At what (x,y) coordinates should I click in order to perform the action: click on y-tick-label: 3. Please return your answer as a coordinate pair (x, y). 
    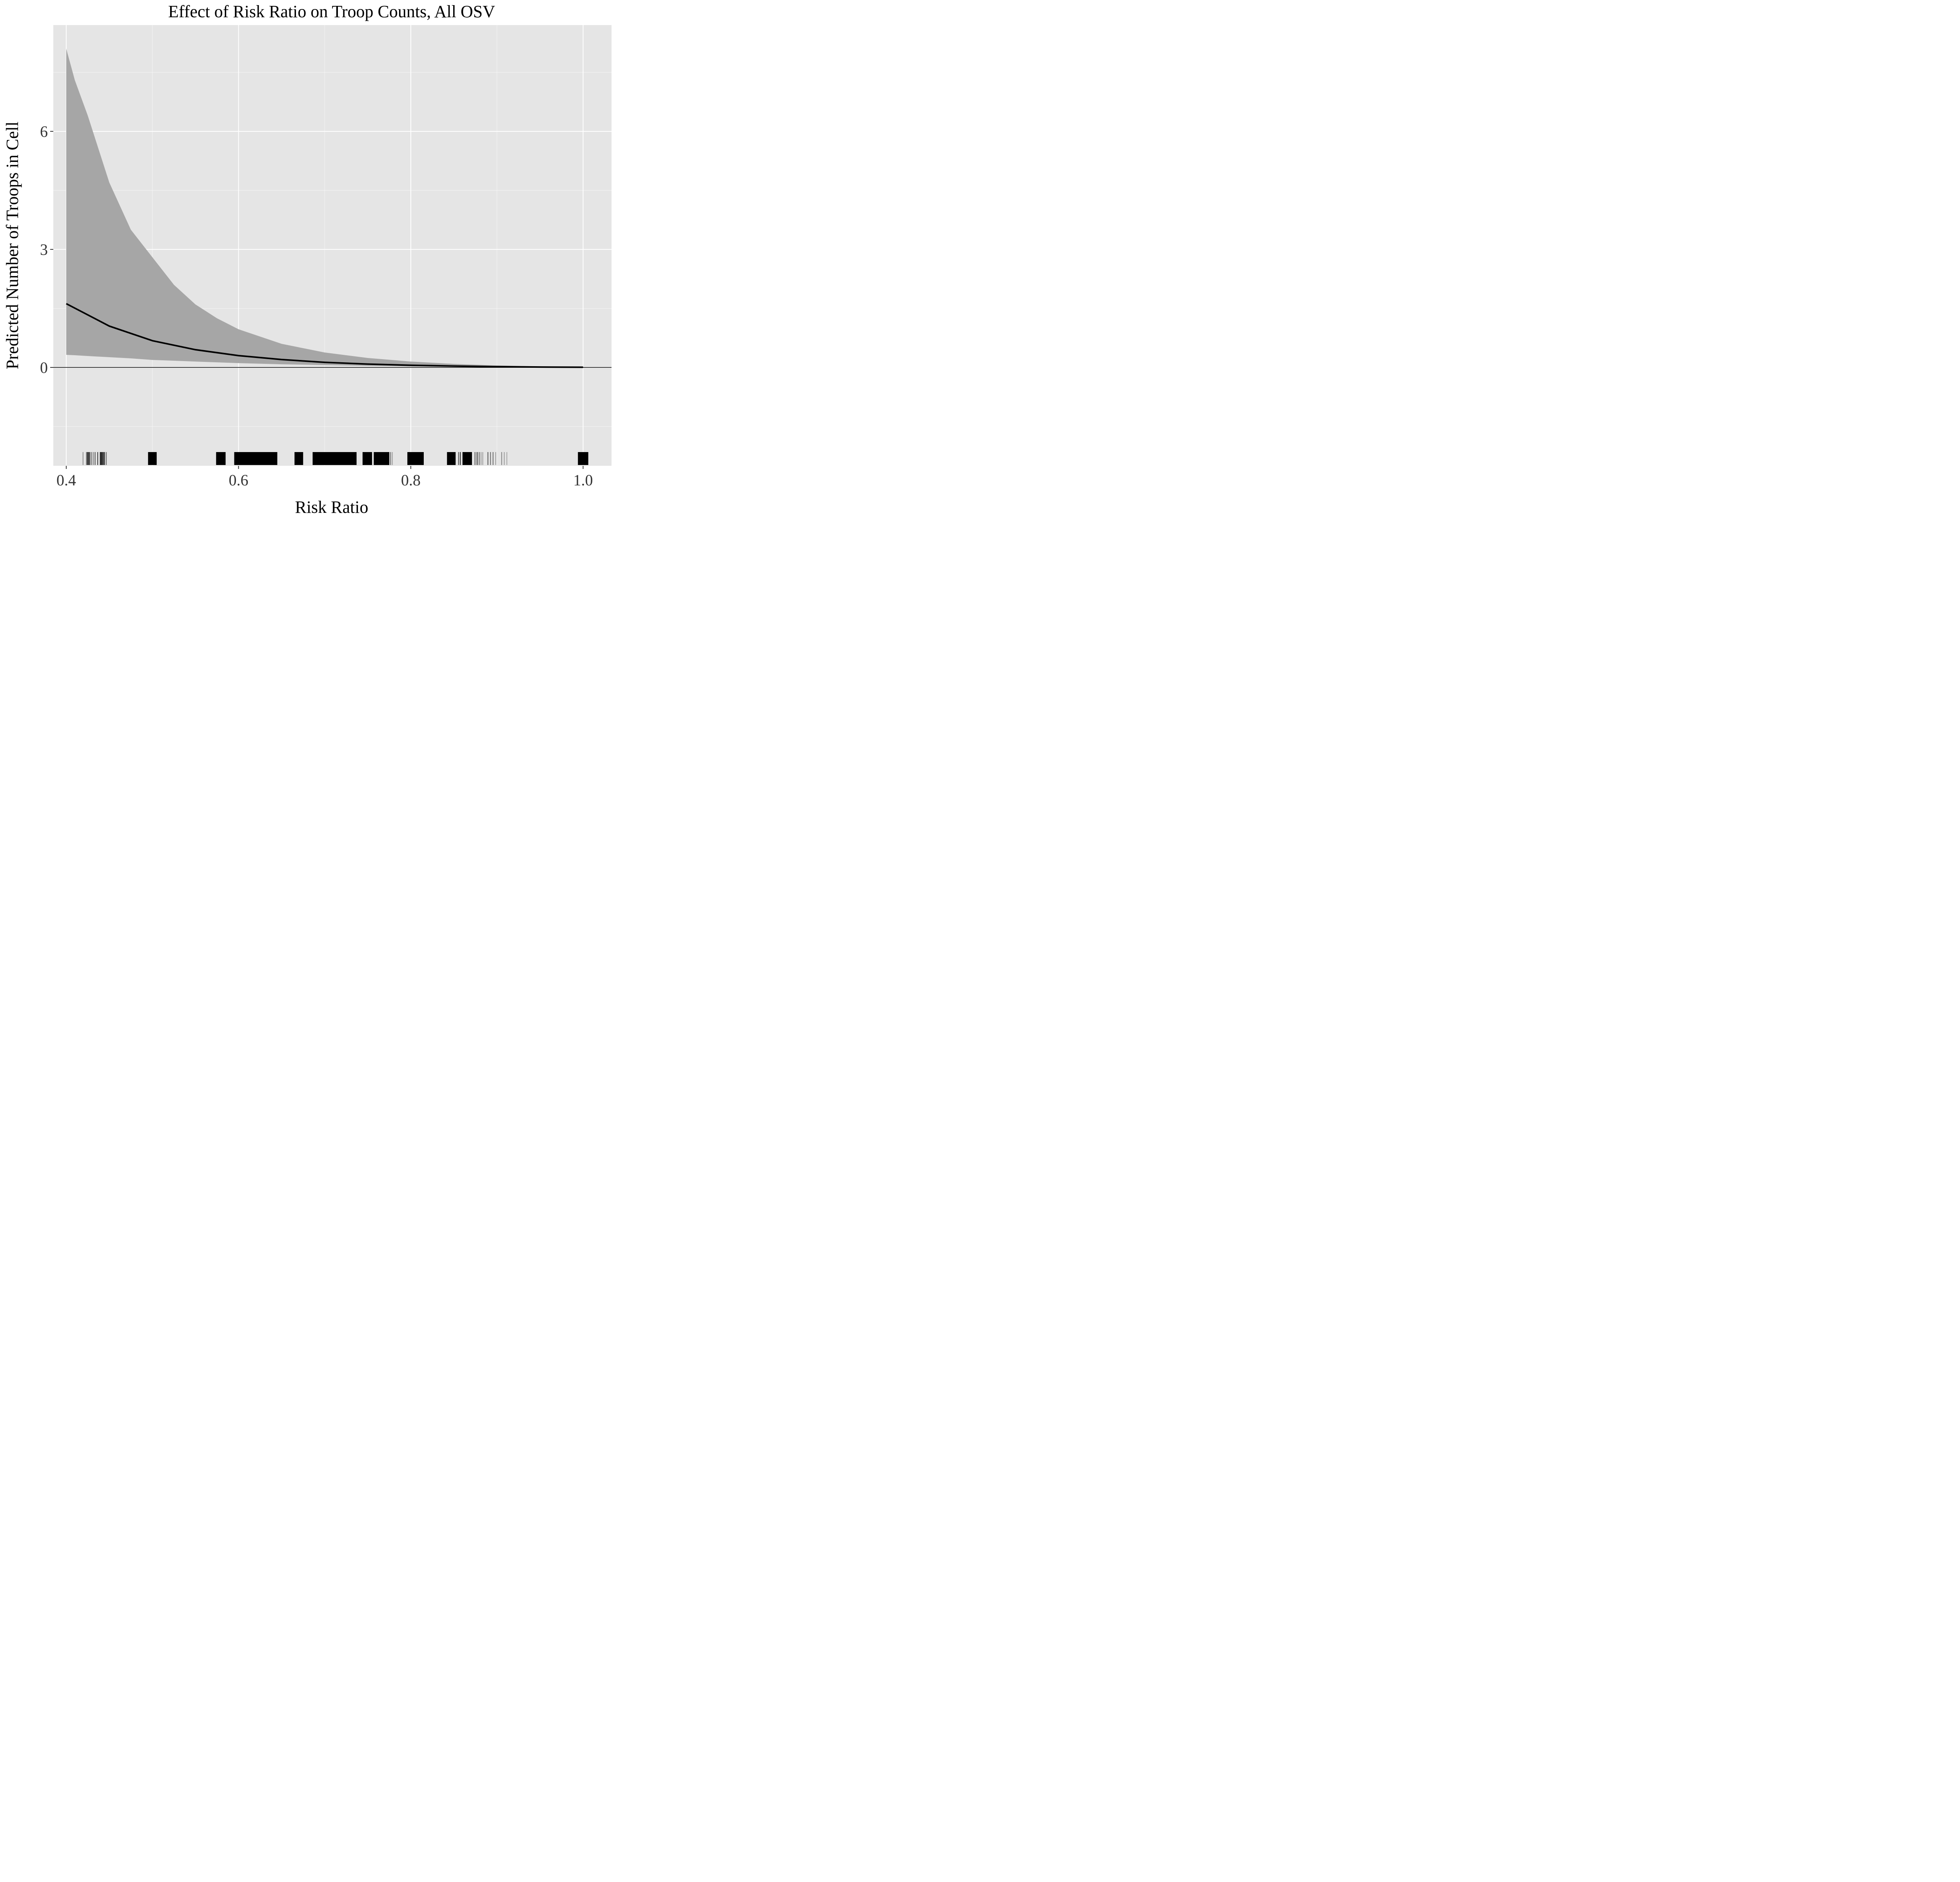
    Looking at the image, I should click on (44, 249).